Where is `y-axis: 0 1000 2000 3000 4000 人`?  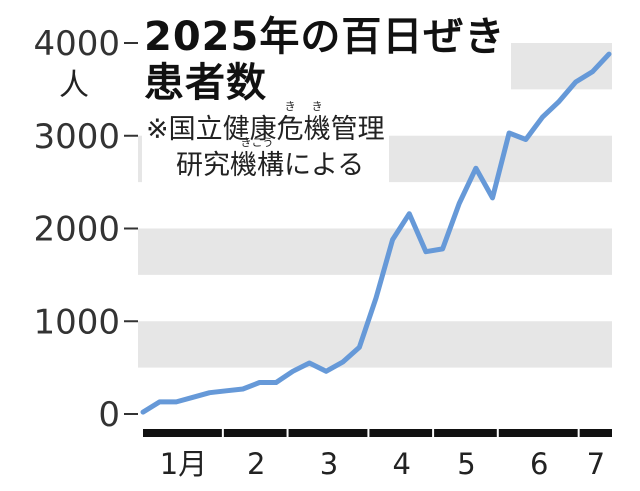
y-axis: 0 1000 2000 3000 4000 人 is located at coordinates (85, 229).